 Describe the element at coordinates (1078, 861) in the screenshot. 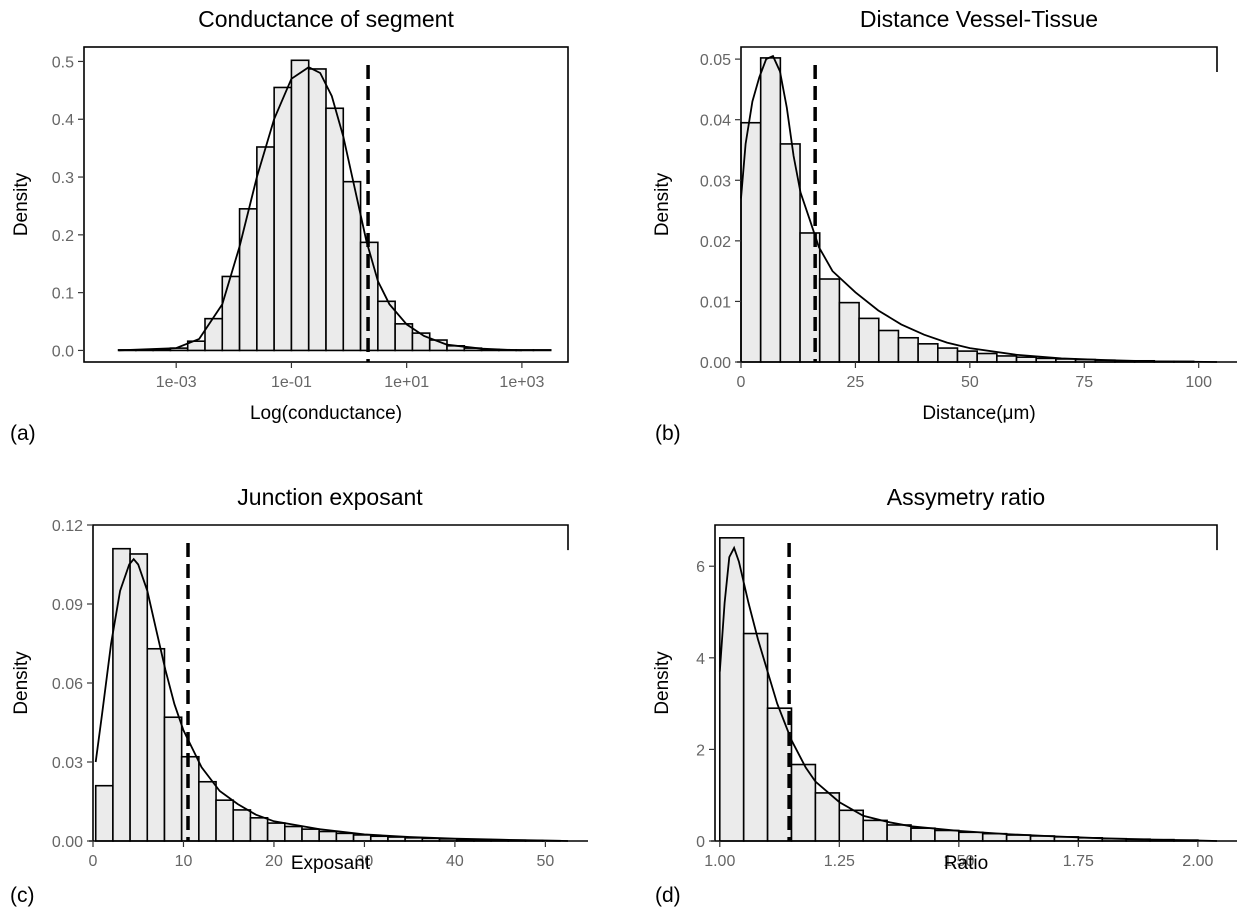

I see `x-tick-label: 1.75` at that location.